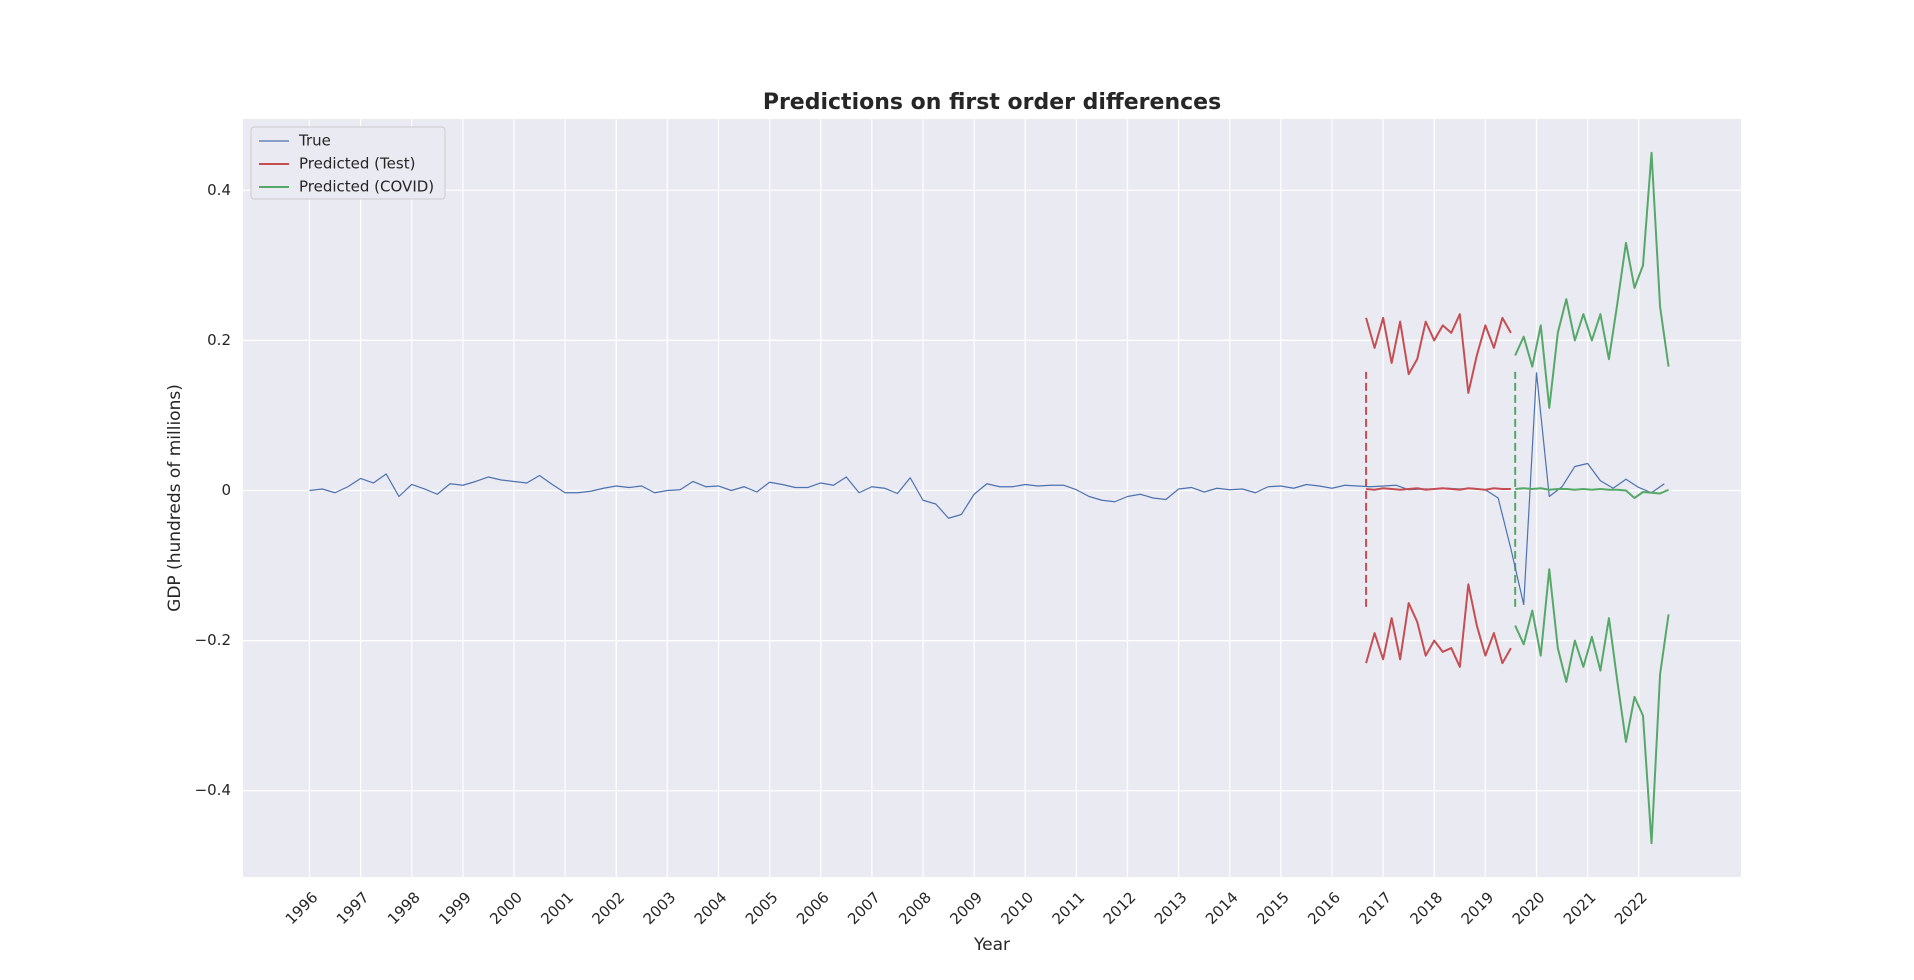  Describe the element at coordinates (404, 908) in the screenshot. I see `x-tick-label: 1998` at that location.